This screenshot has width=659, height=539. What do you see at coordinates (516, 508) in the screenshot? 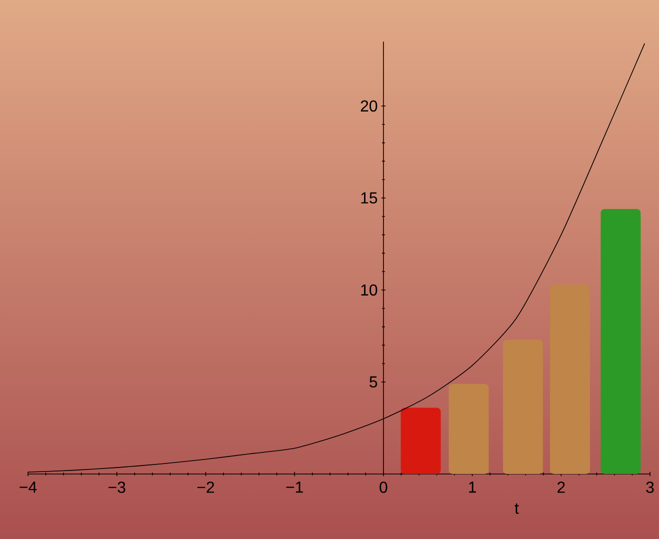
I see `x-axis-title: t` at bounding box center [516, 508].